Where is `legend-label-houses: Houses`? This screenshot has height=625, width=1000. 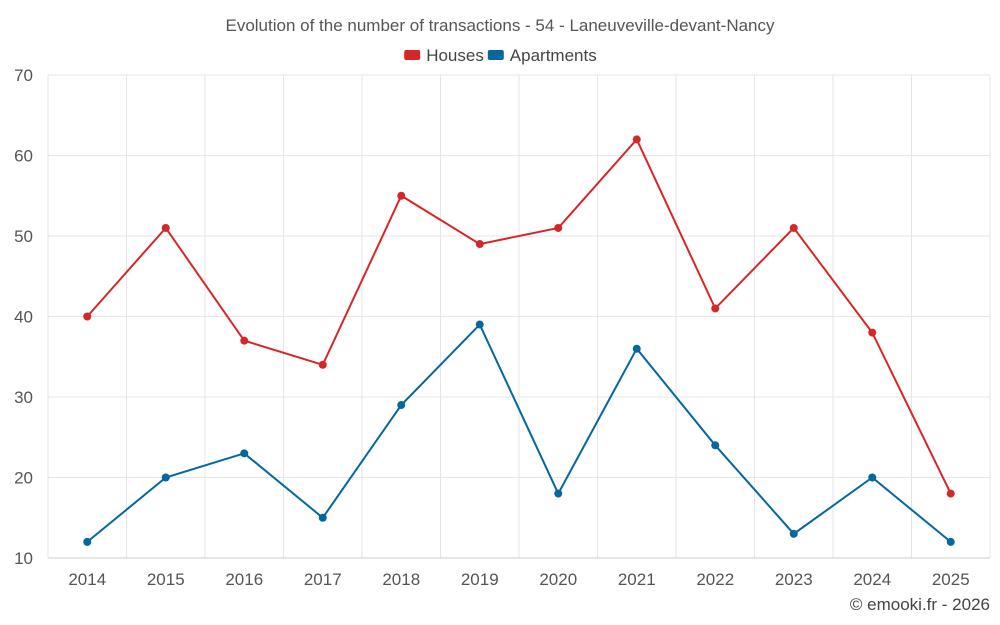
legend-label-houses: Houses is located at coordinates (455, 55).